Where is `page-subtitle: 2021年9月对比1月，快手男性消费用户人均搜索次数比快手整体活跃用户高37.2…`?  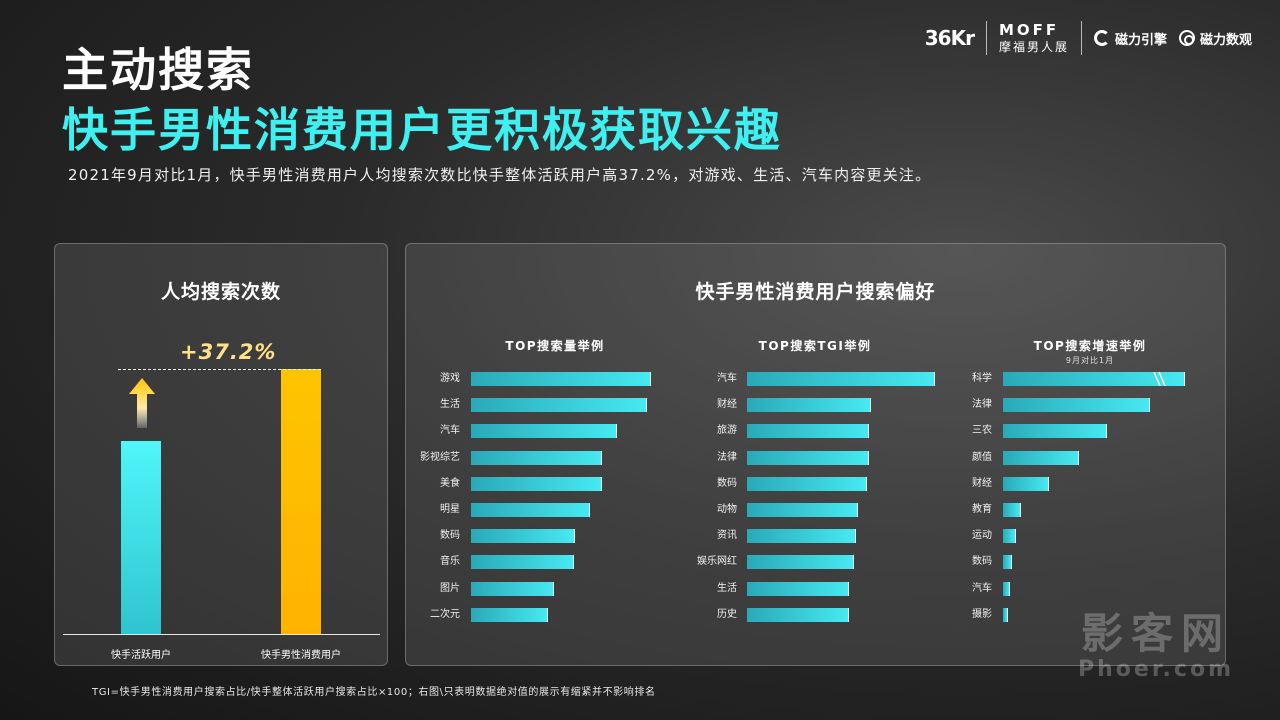 page-subtitle: 2021年9月对比1月，快手男性消费用户人均搜索次数比快手整体活跃用户高37.2… is located at coordinates (500, 175).